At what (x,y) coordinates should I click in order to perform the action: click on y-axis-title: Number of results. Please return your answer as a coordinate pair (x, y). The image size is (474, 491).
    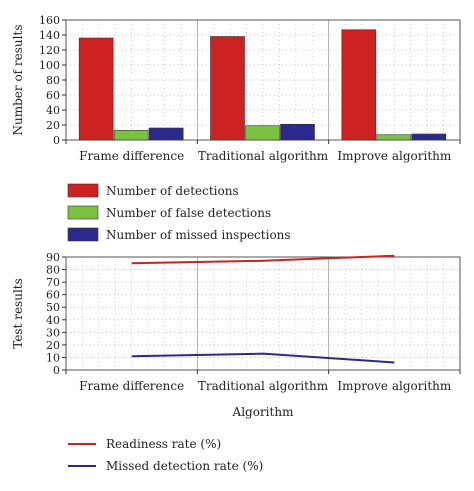
    Looking at the image, I should click on (18, 80).